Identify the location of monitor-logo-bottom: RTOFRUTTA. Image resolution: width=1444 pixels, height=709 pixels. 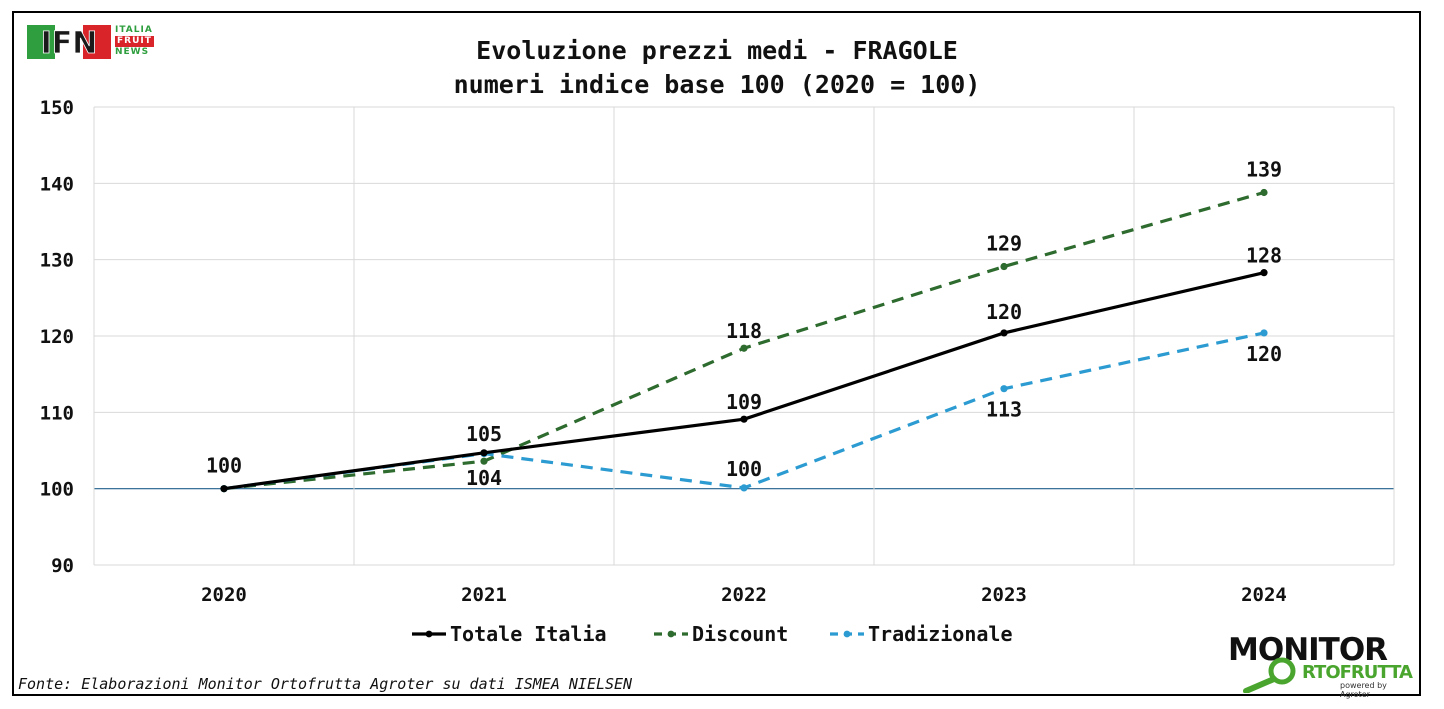
(1357, 672).